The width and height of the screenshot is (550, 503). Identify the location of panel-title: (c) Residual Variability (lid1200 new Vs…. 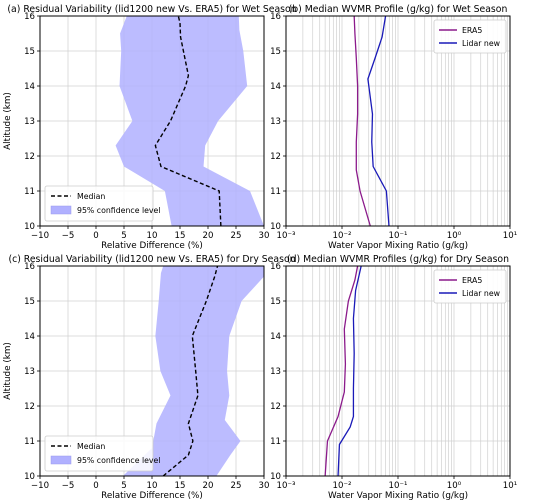
(151, 259).